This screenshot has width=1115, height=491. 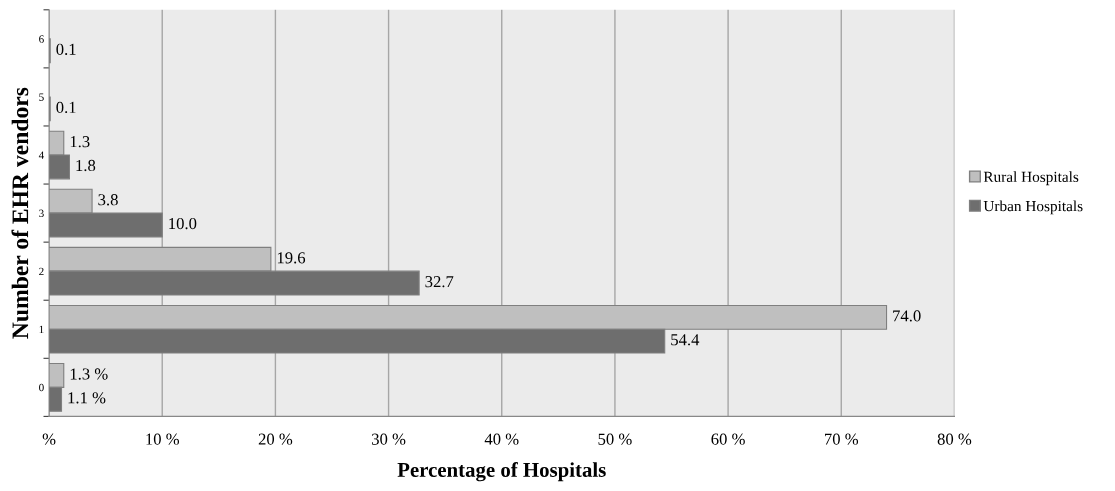 What do you see at coordinates (41, 39) in the screenshot?
I see `y-tick-label: 6` at bounding box center [41, 39].